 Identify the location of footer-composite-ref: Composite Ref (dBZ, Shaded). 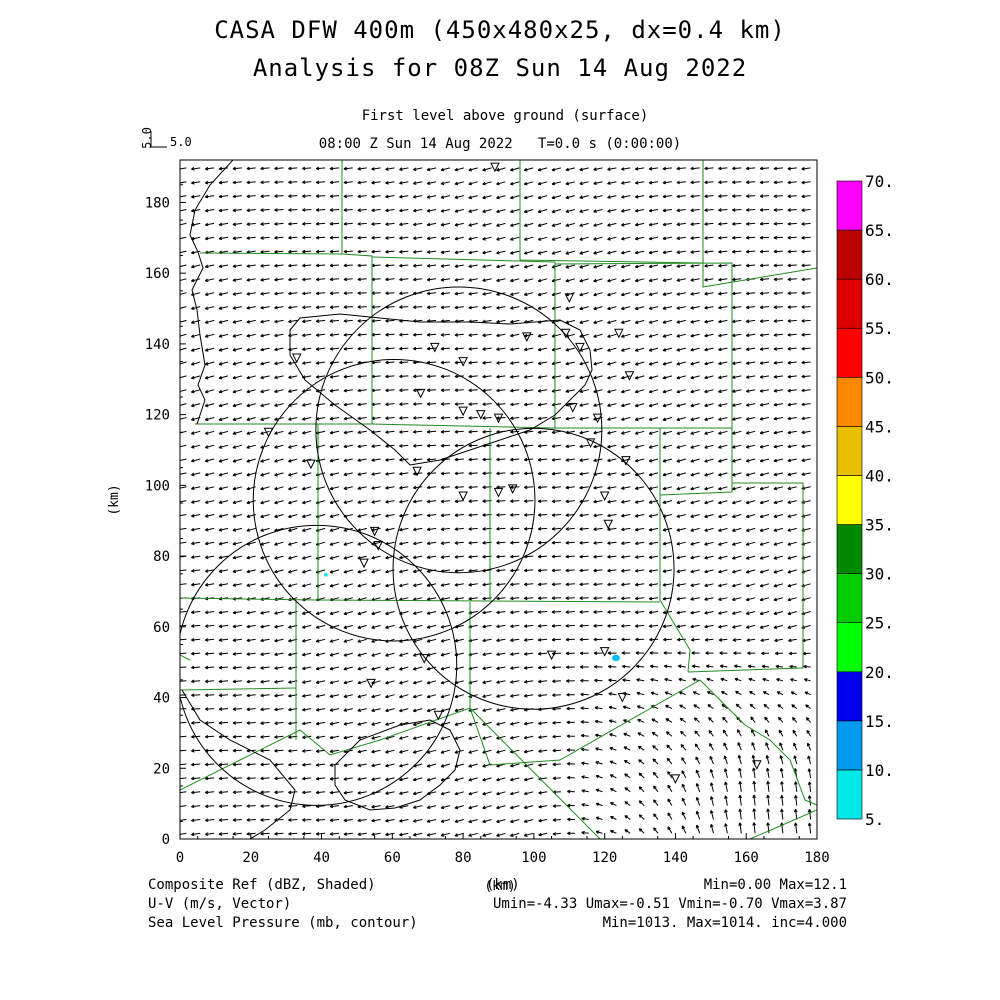
(262, 885).